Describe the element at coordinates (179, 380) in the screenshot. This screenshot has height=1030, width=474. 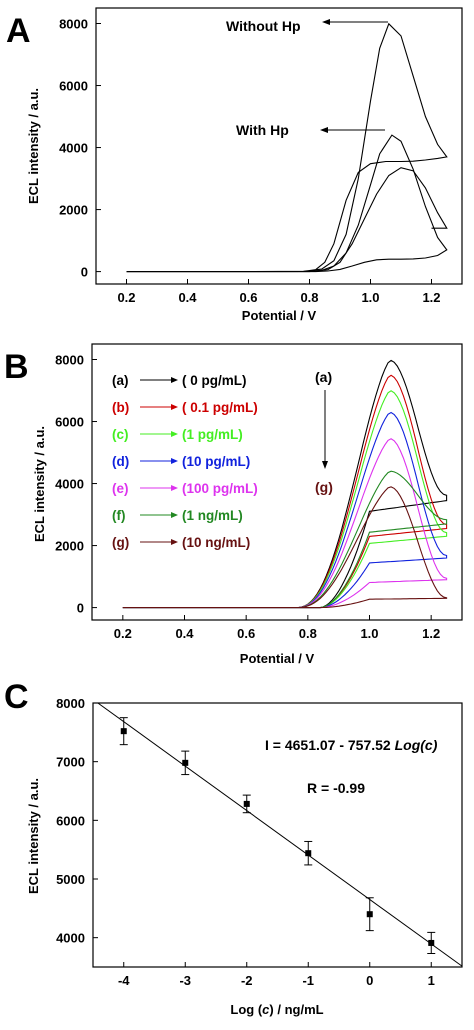
I see `legend-item-a: (a) ( 0 pg/mL)` at that location.